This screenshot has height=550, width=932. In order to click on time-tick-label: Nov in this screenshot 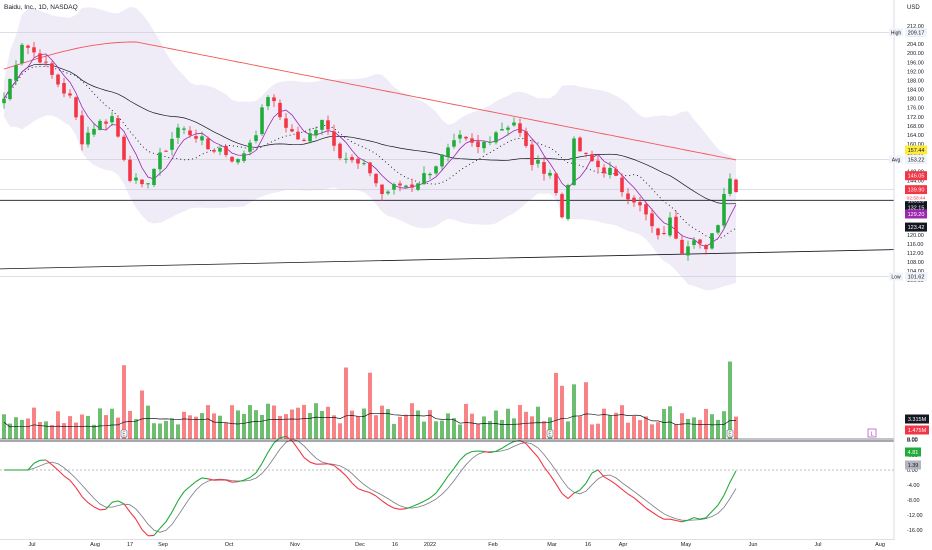, I will do `click(295, 545)`.